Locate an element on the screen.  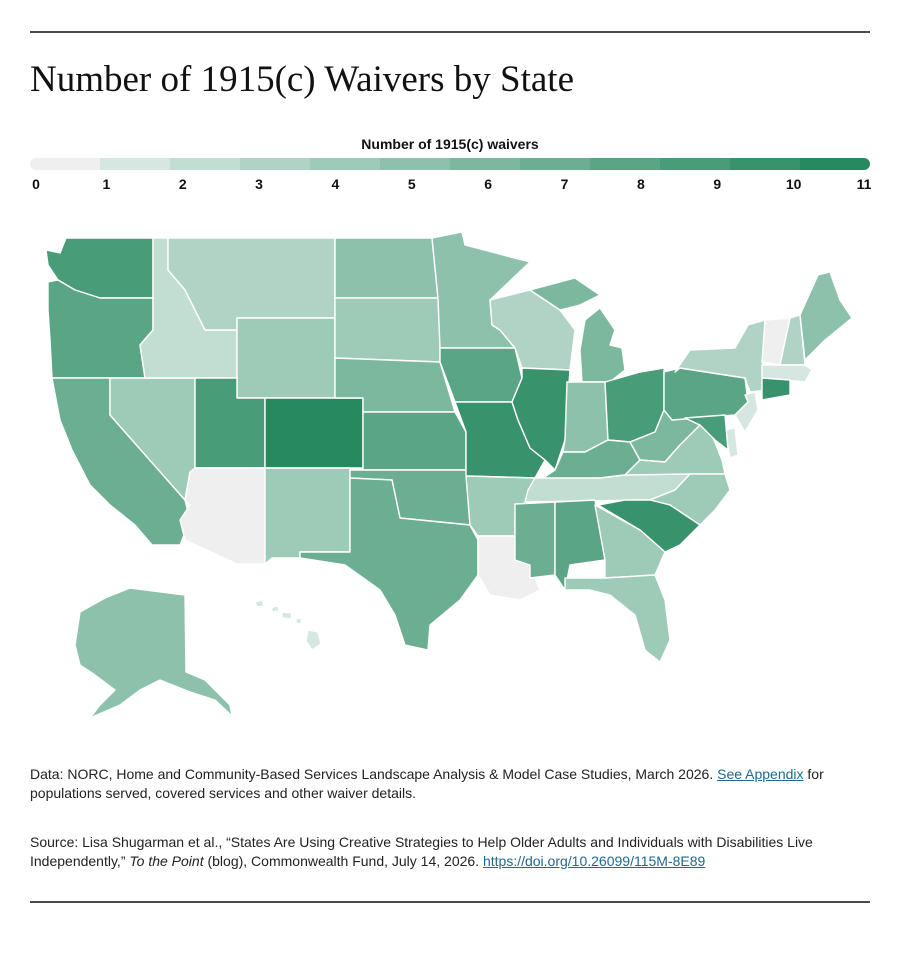
legend-tick-label: 8 is located at coordinates (641, 184).